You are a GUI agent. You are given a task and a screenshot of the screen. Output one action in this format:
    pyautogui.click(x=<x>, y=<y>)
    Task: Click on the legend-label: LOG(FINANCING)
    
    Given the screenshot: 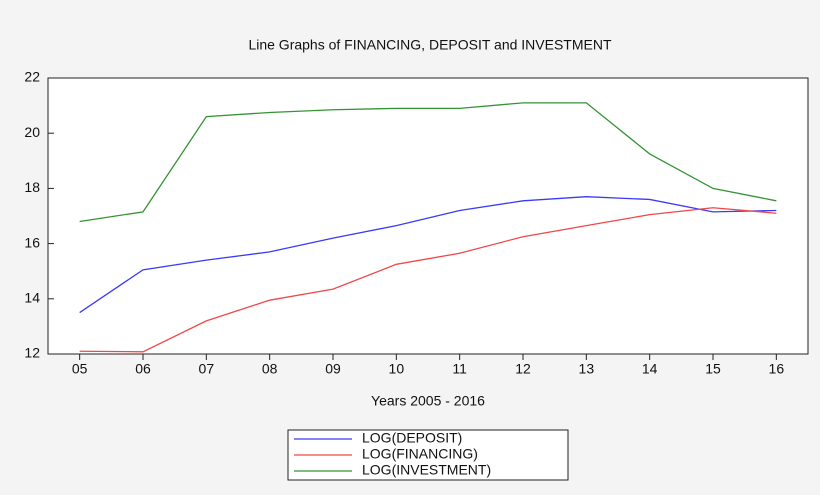 What is the action you would take?
    pyautogui.click(x=420, y=454)
    